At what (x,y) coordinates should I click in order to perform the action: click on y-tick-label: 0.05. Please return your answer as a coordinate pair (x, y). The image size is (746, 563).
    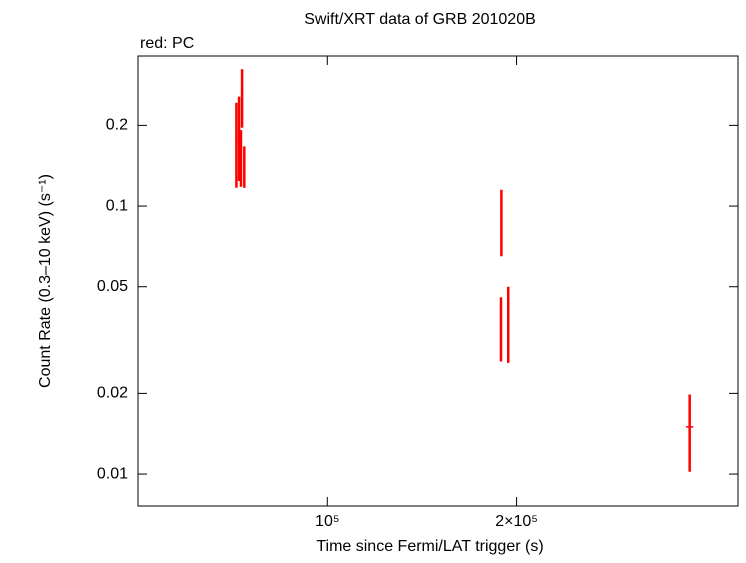
    Looking at the image, I should click on (112, 286).